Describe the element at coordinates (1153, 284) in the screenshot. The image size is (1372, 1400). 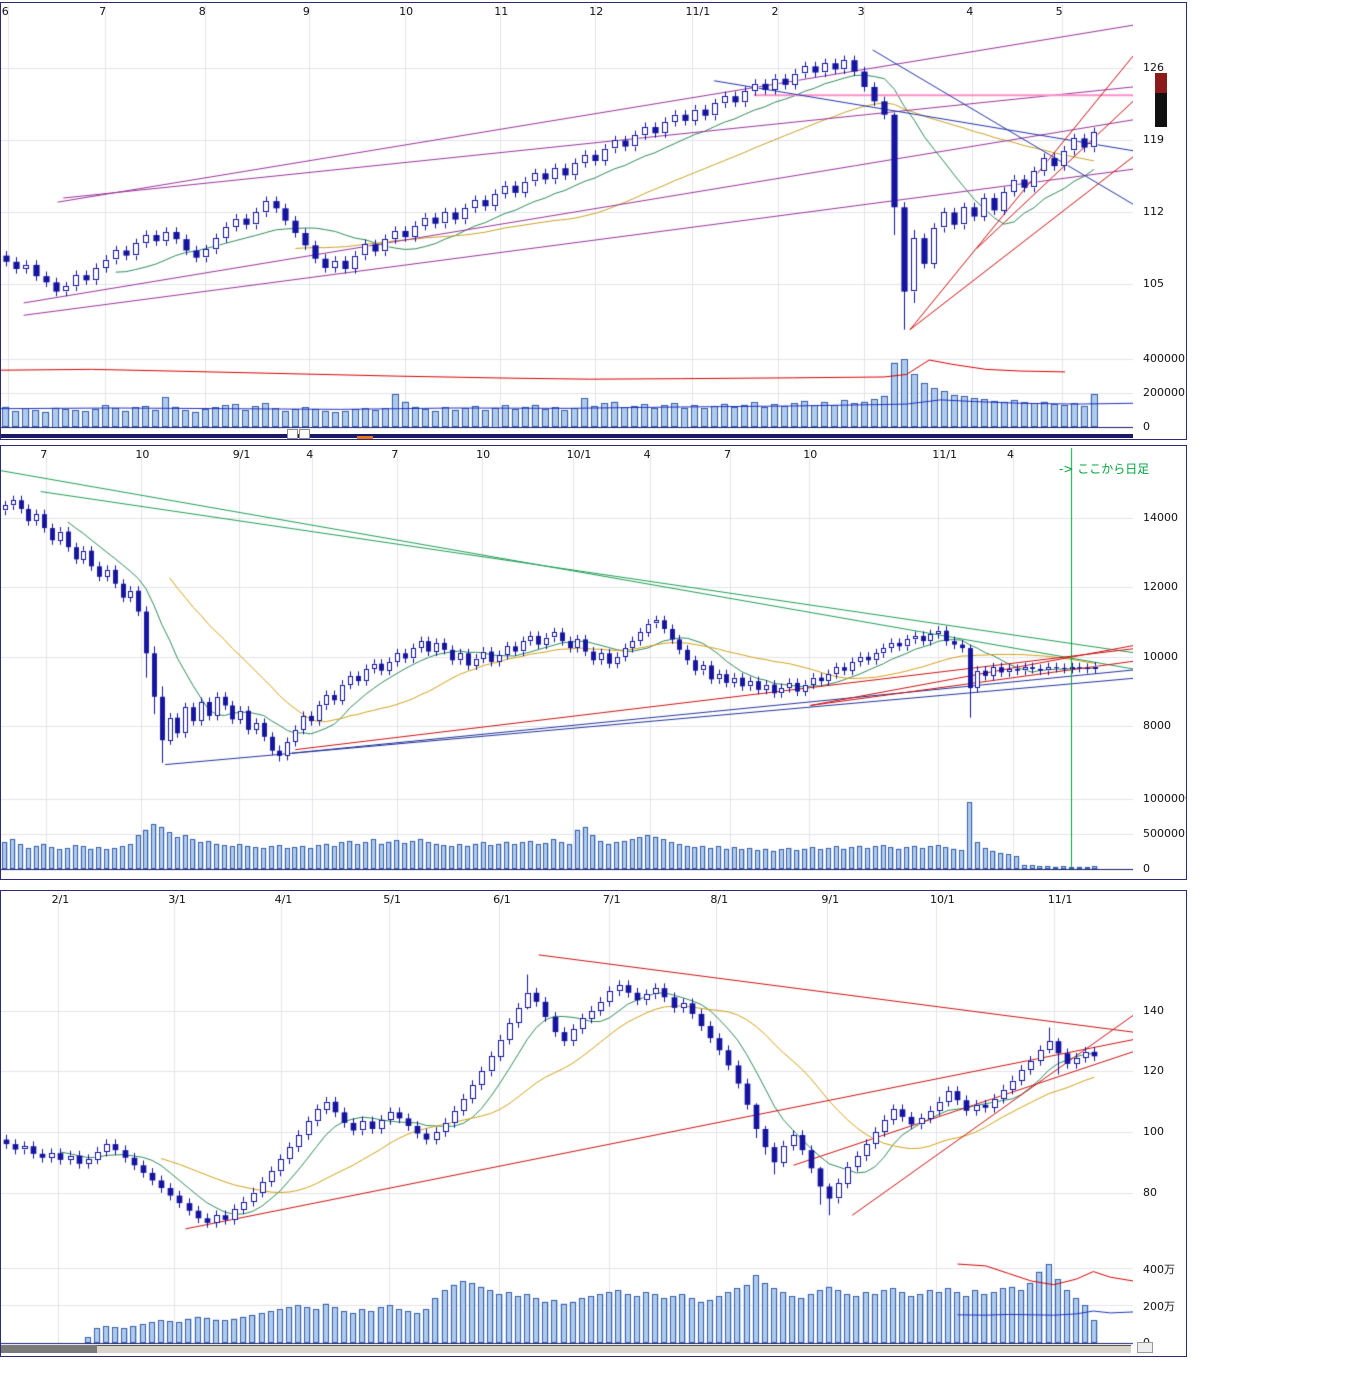
I see `y-axis-label: 105` at that location.